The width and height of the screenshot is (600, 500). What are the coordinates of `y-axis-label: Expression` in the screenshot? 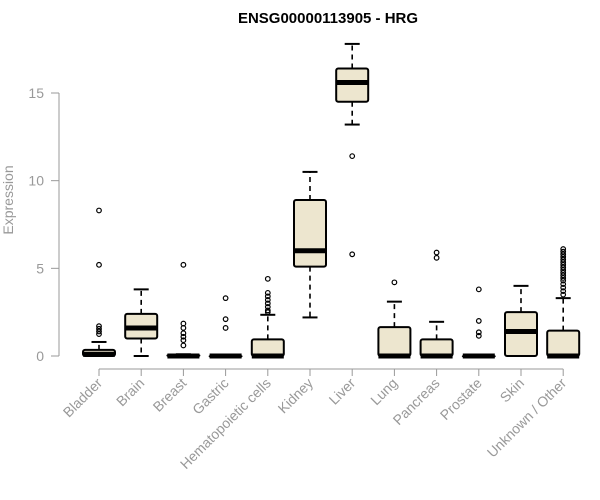 It's located at (8, 199).